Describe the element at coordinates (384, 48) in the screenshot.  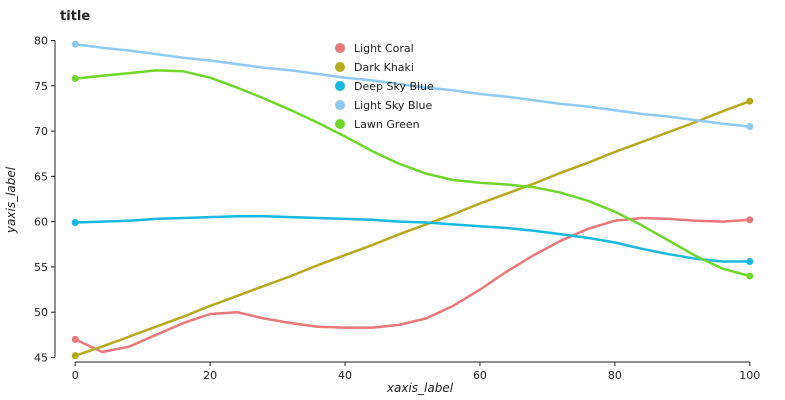
I see `legend-label-light-coral: Light Coral` at that location.